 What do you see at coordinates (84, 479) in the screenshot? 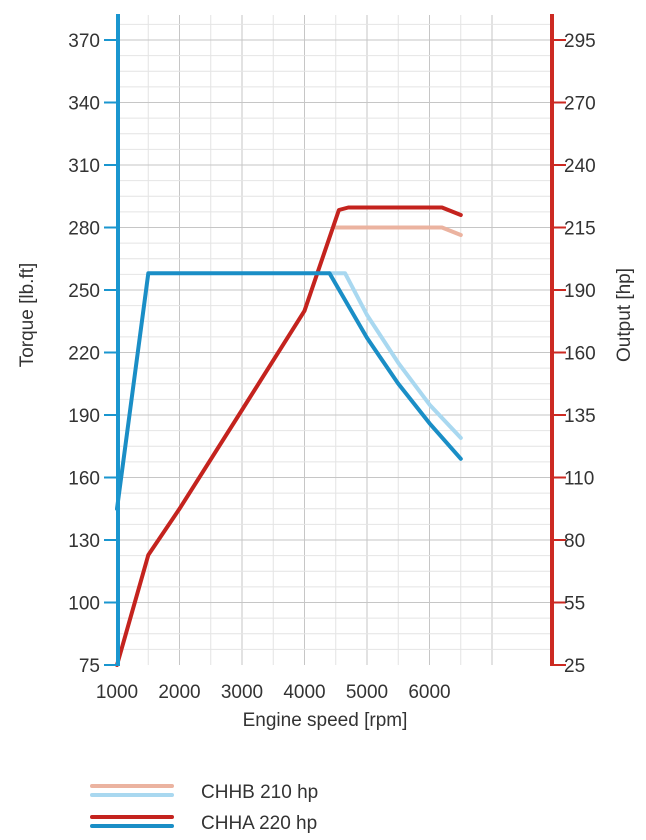
I see `y-left-tick-label: 160` at bounding box center [84, 479].